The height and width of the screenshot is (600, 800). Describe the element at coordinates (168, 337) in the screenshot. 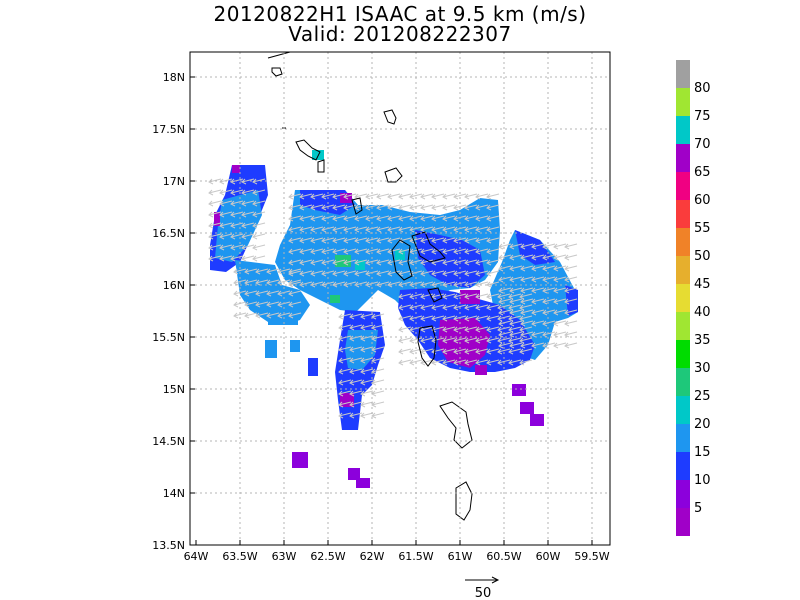

I see `y-tick-label: 15.5N` at that location.